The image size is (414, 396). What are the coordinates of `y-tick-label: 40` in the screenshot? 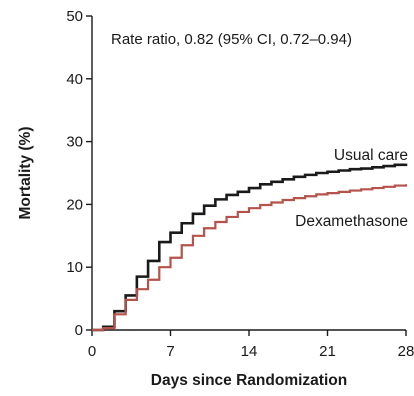 It's located at (74, 79).